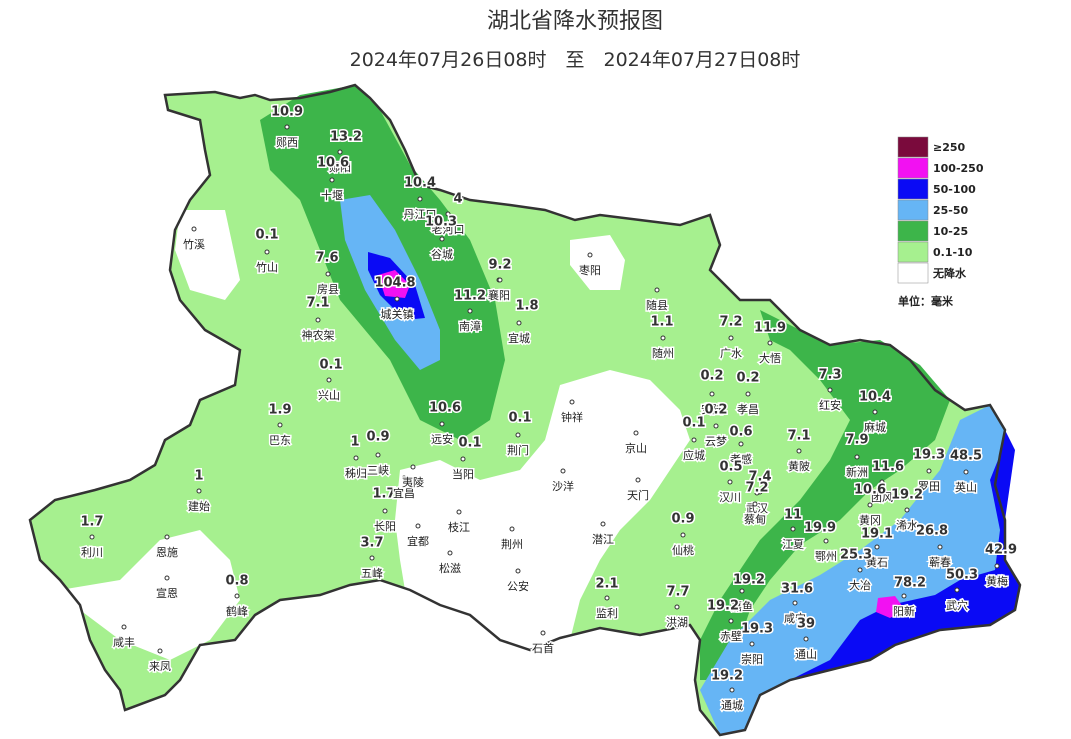  What do you see at coordinates (904, 611) in the screenshot?
I see `station-name: 阳新` at bounding box center [904, 611].